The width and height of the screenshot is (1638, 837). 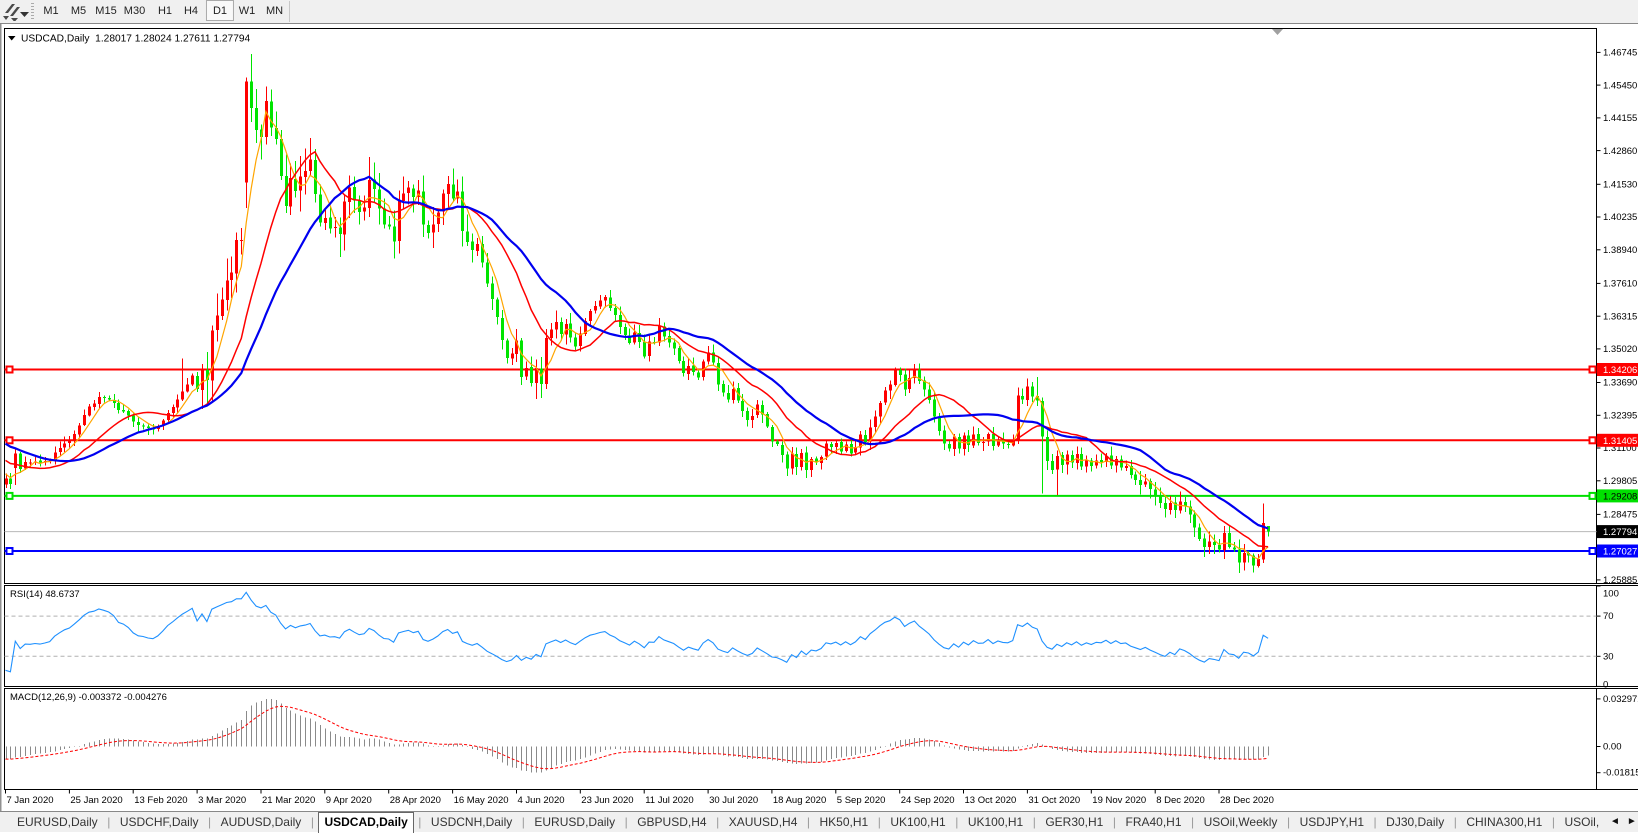 I want to click on svg-text: 1.31100, so click(x=1620, y=448).